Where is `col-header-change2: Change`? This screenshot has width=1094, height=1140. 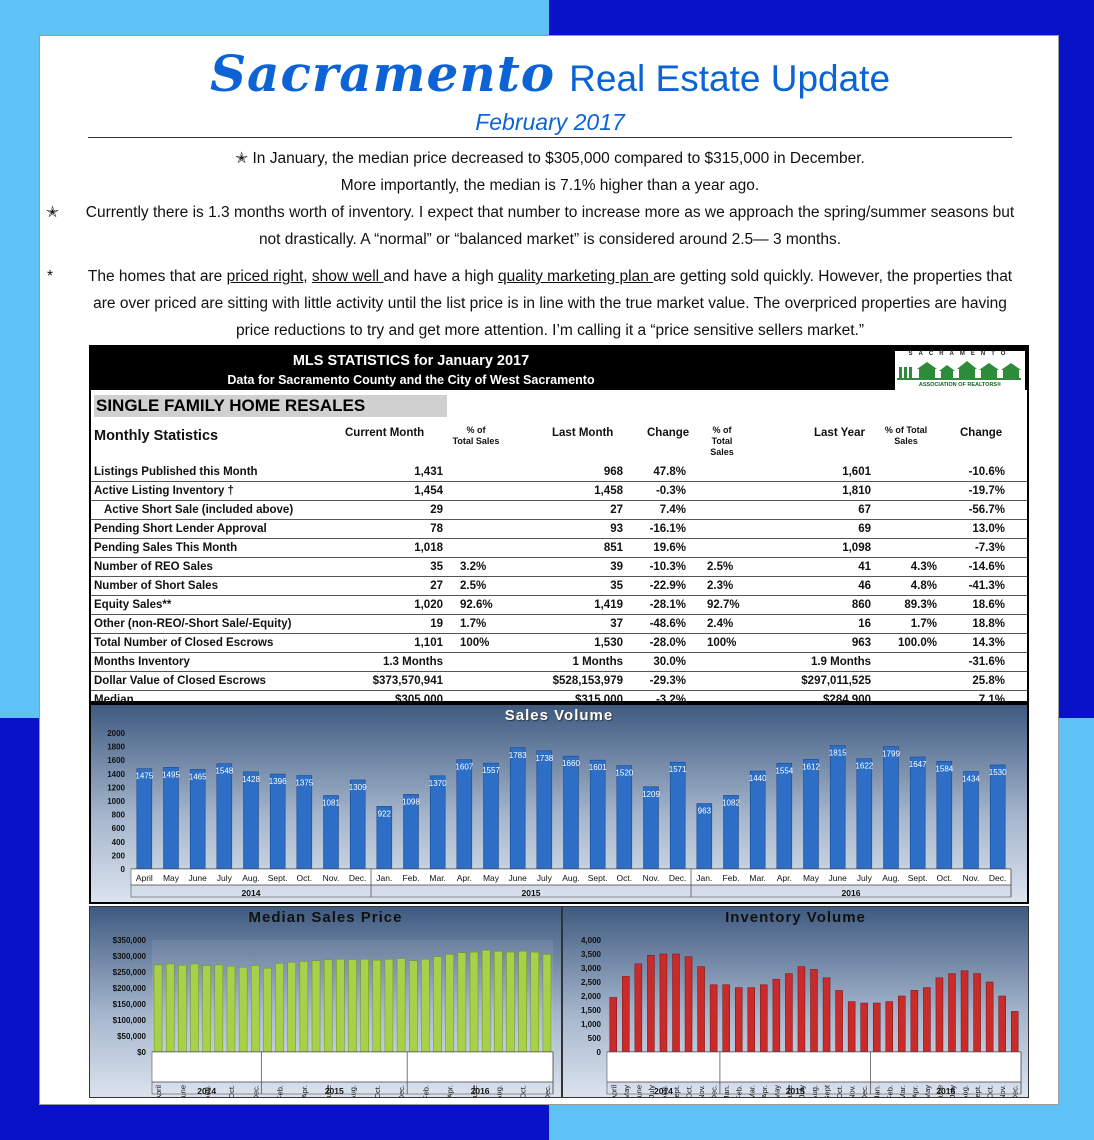
col-header-change2: Change is located at coordinates (981, 433).